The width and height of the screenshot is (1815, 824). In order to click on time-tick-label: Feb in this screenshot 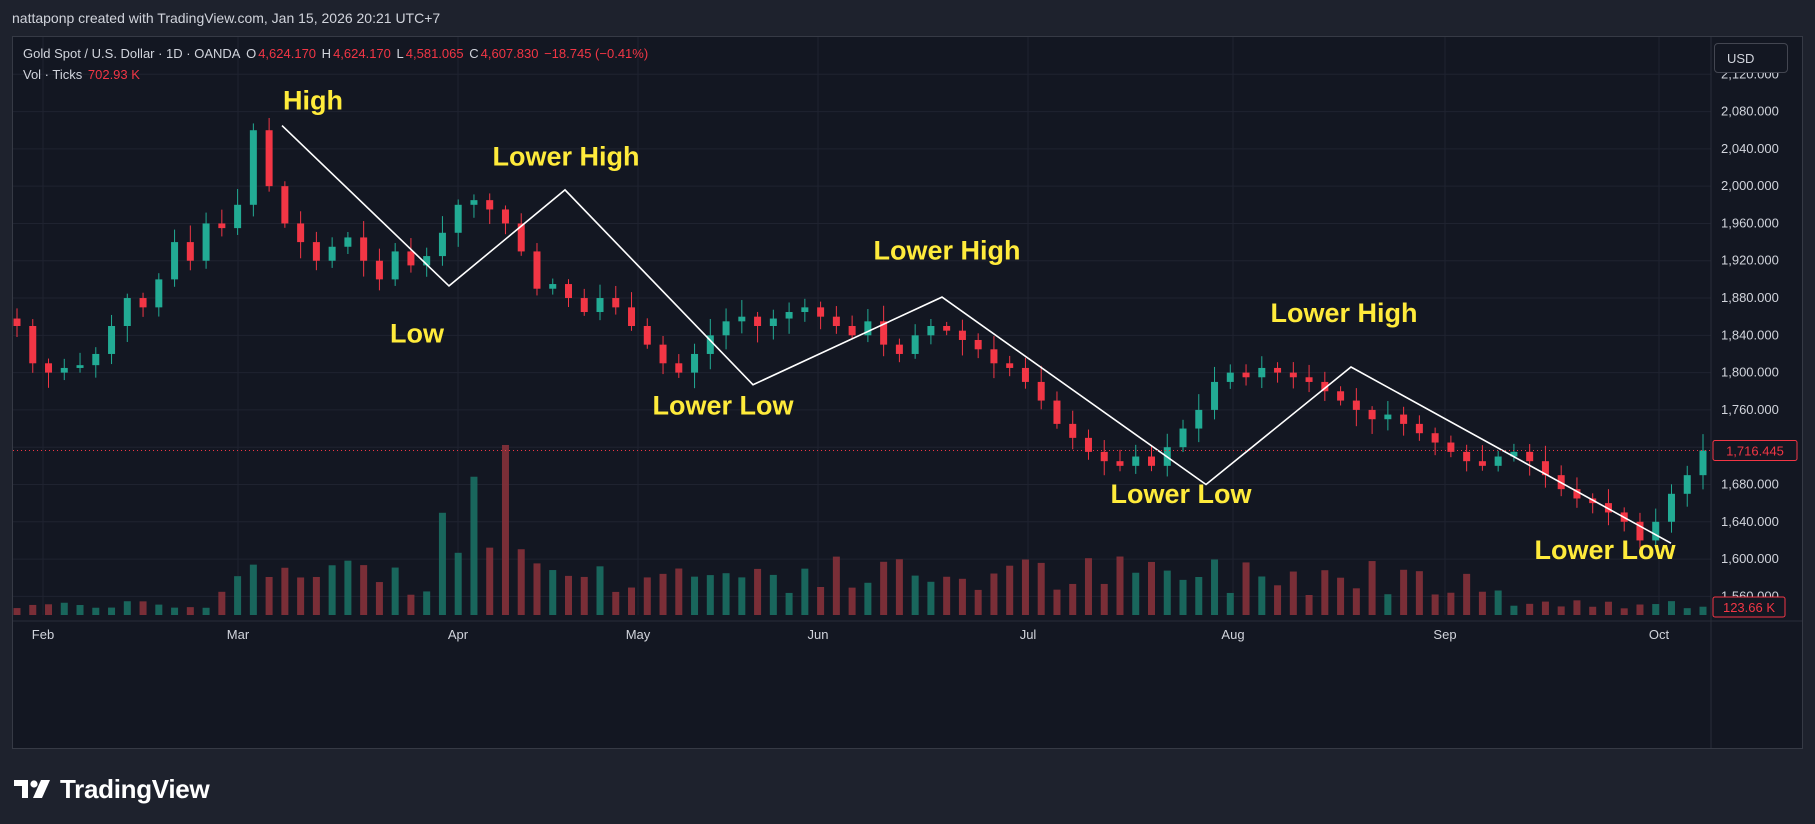, I will do `click(43, 634)`.